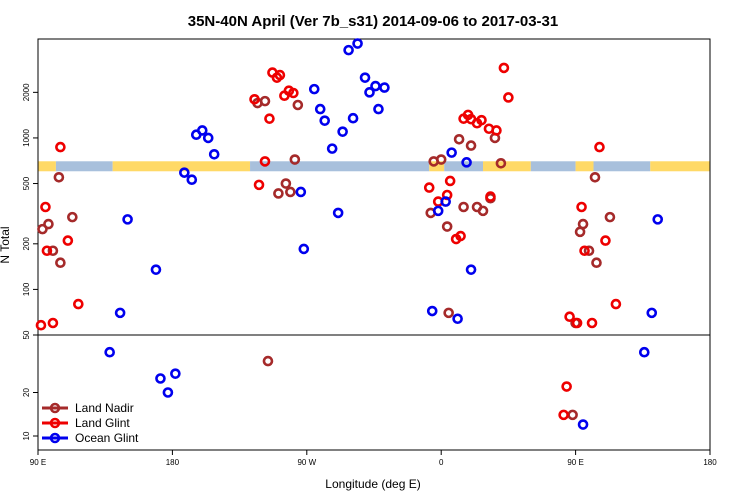 This screenshot has height=500, width=750. What do you see at coordinates (90, 423) in the screenshot?
I see `legend: Land Nadir Land Glint Ocean Glint` at bounding box center [90, 423].